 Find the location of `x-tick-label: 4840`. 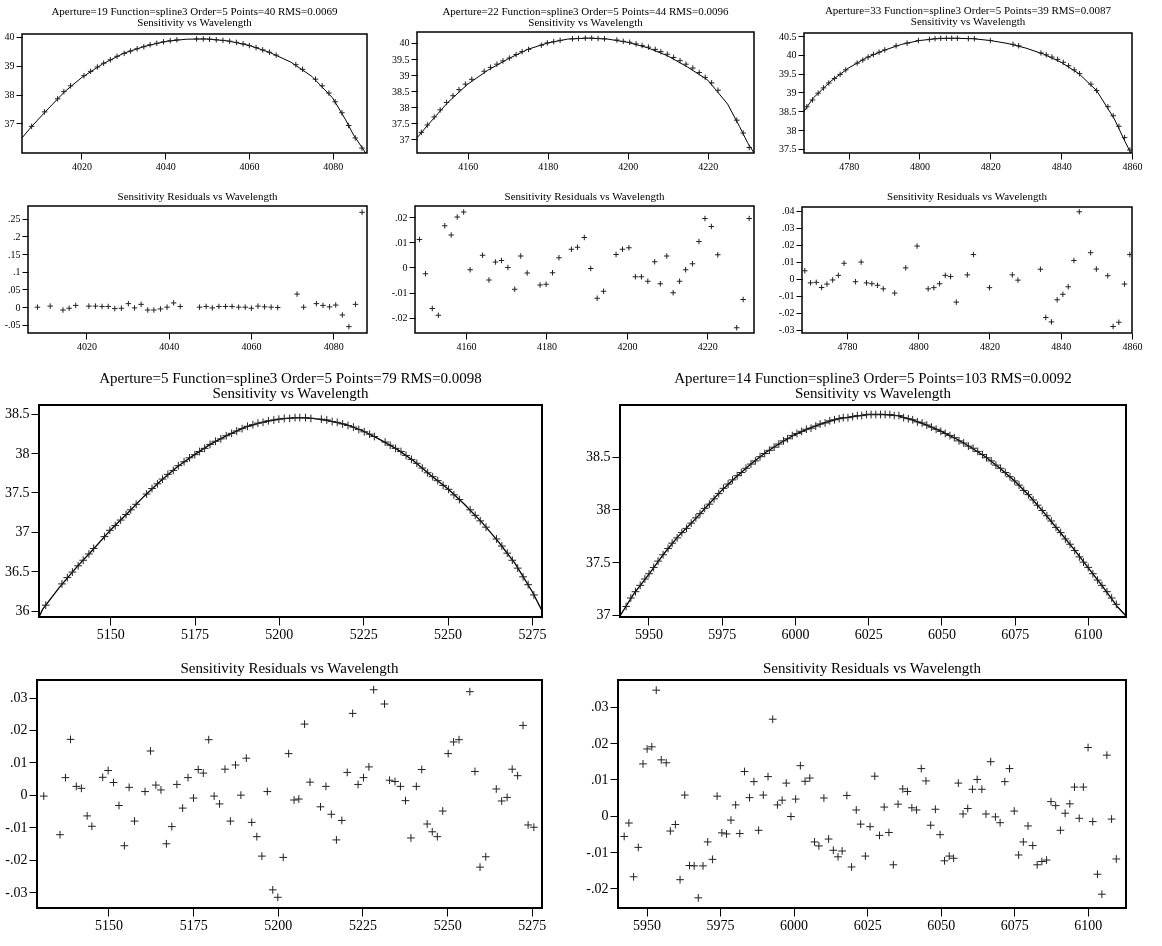

x-tick-label: 4840 is located at coordinates (1061, 166).